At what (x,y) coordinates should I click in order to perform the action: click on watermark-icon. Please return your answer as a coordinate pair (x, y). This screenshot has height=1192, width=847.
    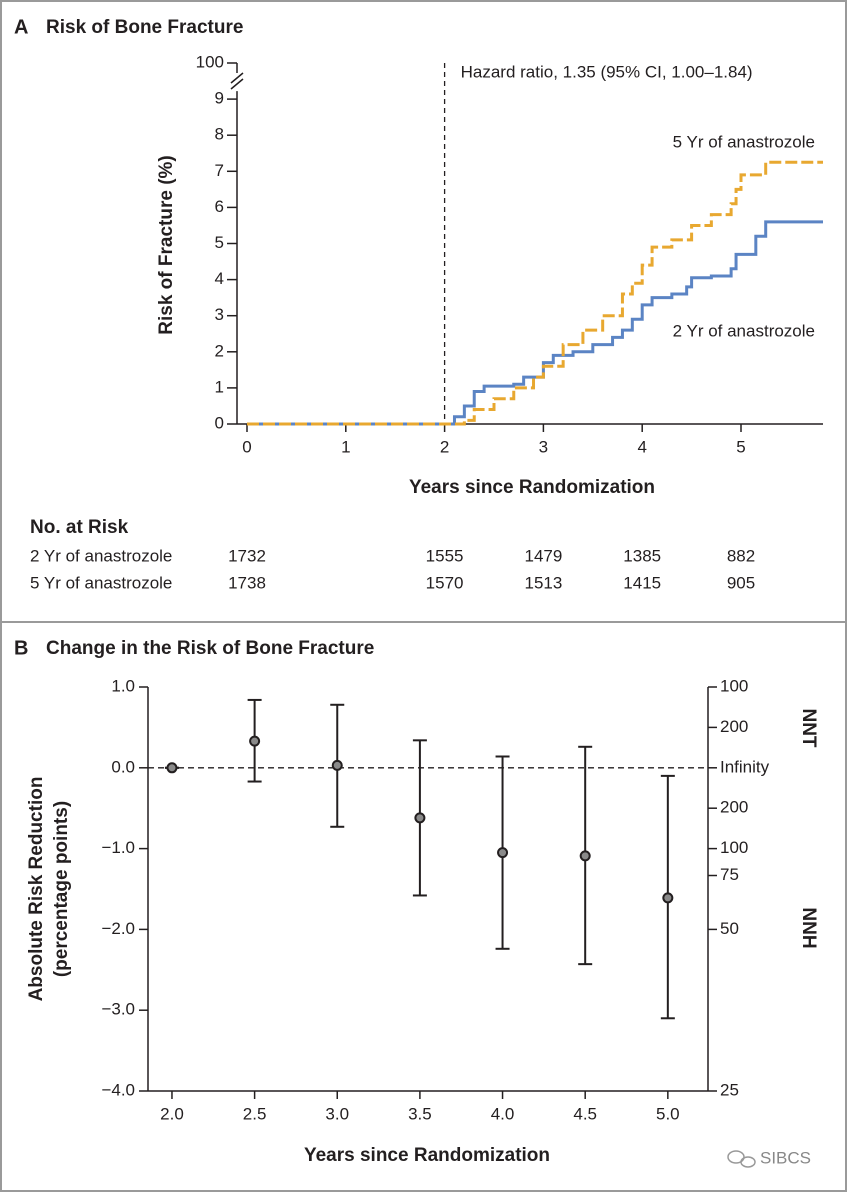
    Looking at the image, I should click on (741, 1159).